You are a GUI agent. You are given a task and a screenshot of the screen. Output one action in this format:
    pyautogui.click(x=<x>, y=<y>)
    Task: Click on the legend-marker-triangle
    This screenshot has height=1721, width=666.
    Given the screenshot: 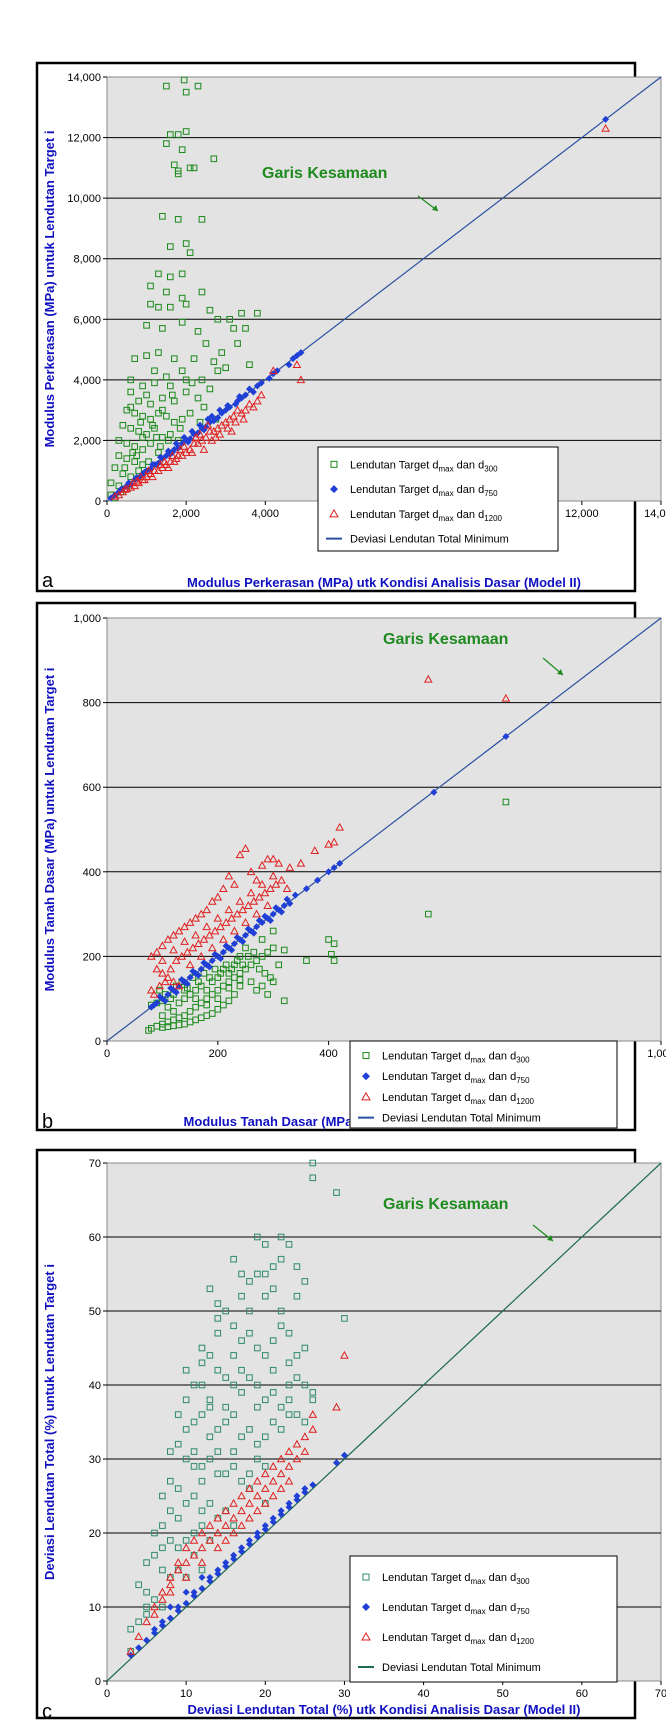 What is the action you would take?
    pyautogui.click(x=366, y=1636)
    